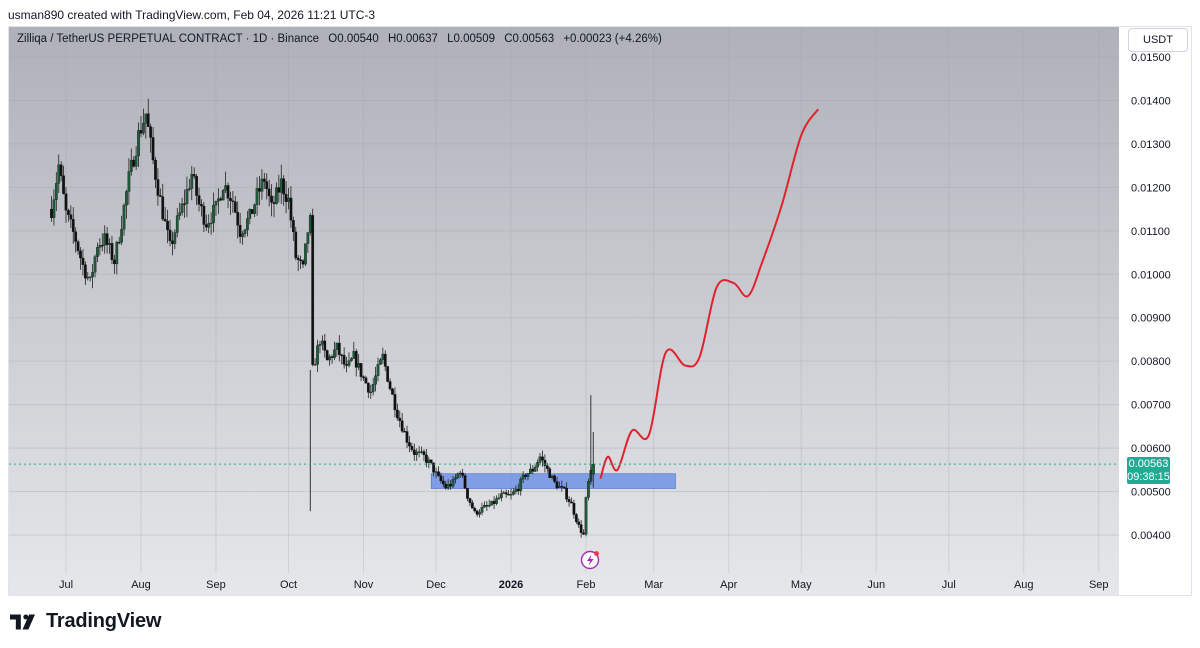  I want to click on price-tick-label: 0.00600, so click(1151, 449).